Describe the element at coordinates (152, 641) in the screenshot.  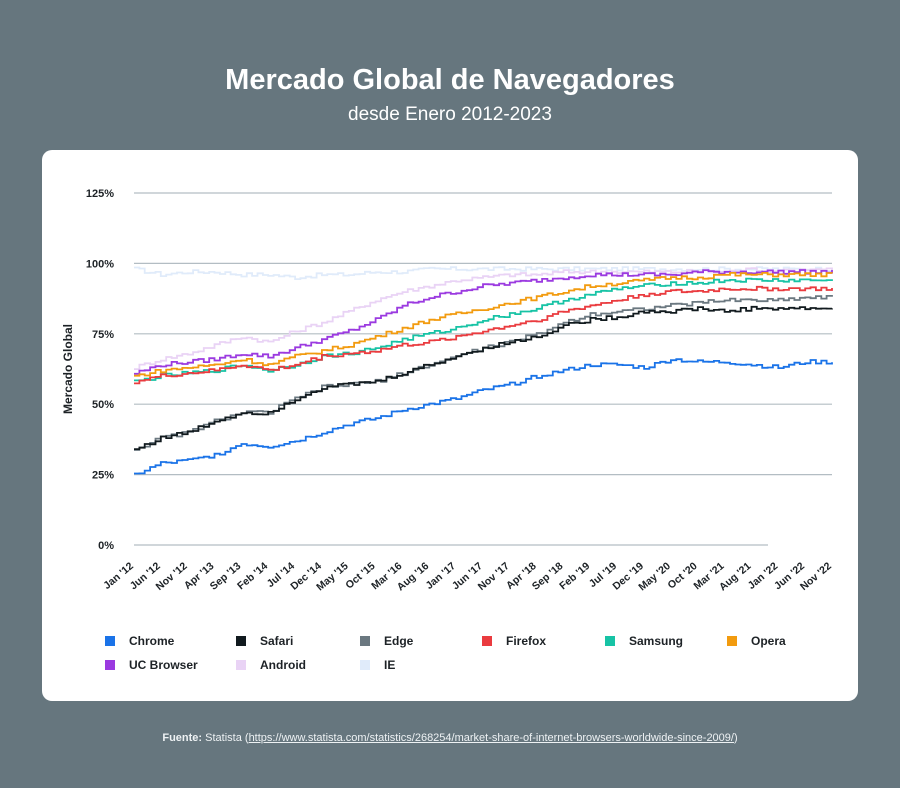
I see `legend-label: Chrome` at that location.